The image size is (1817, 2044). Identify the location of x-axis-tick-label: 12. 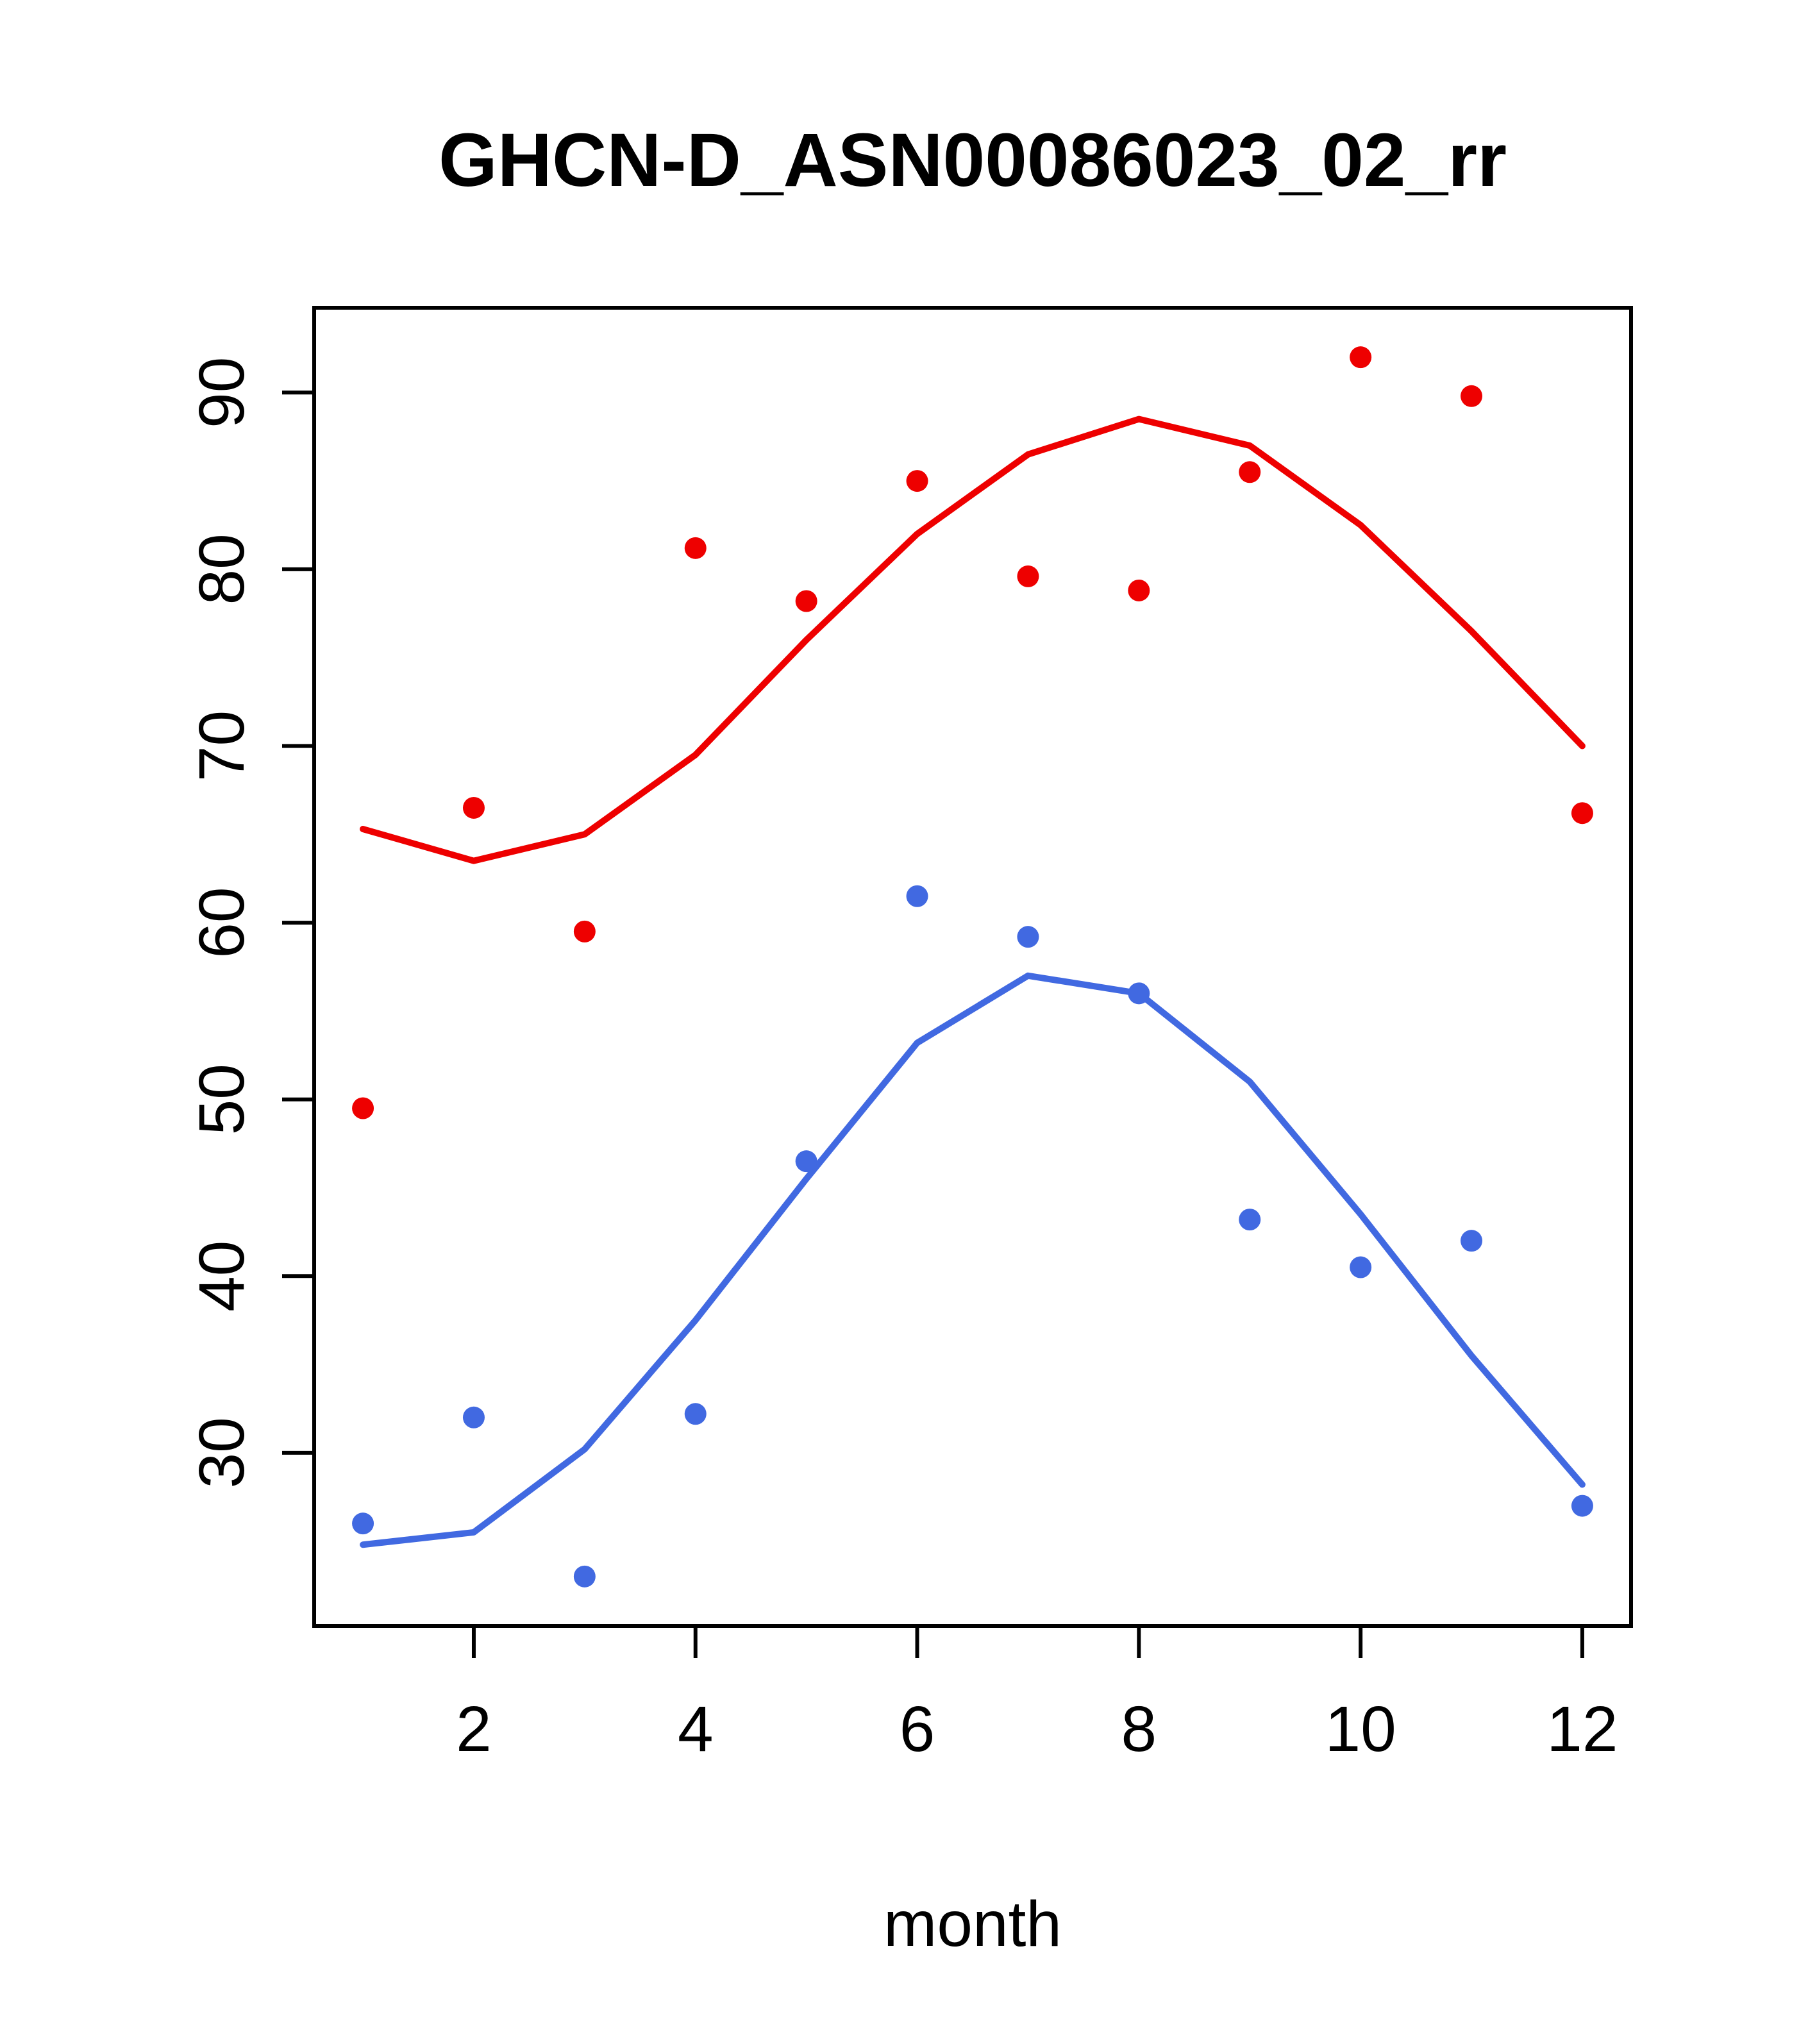
(1582, 1729).